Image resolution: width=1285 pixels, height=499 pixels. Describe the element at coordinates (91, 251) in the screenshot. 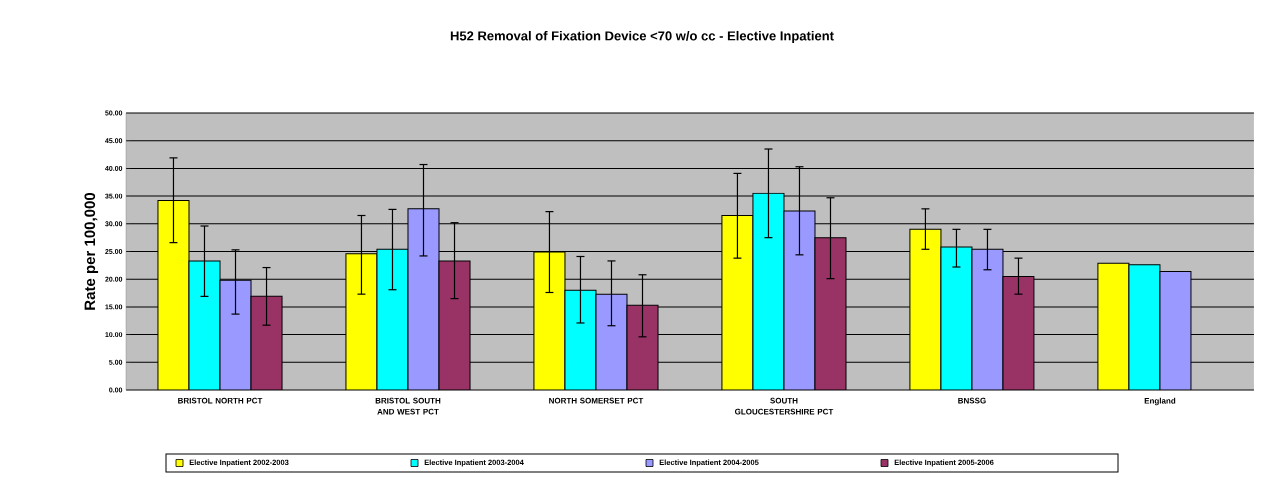

I see `y-axis-title: Rate per 100,000` at that location.